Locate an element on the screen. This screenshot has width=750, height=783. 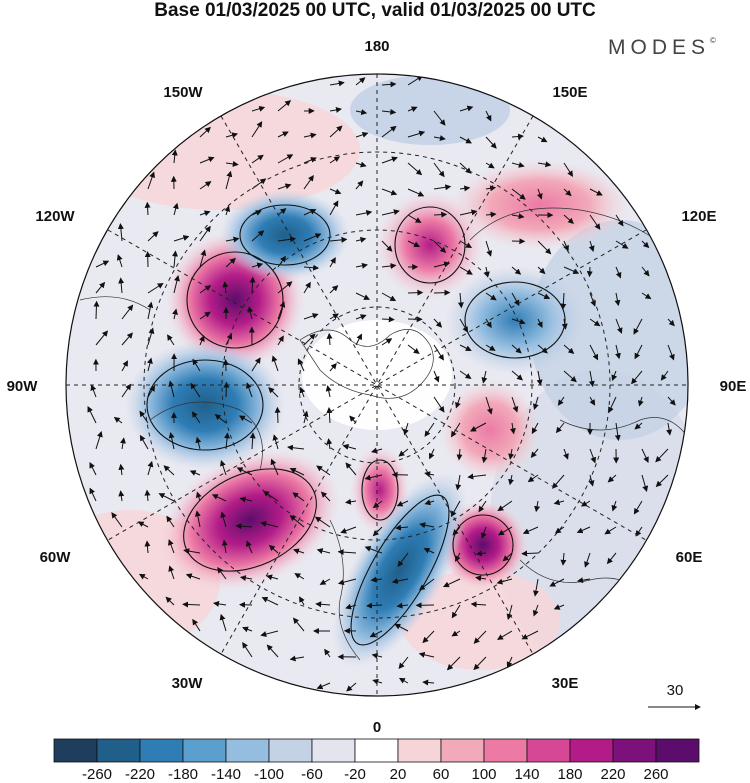
colorbar-swatch is located at coordinates (505, 750).